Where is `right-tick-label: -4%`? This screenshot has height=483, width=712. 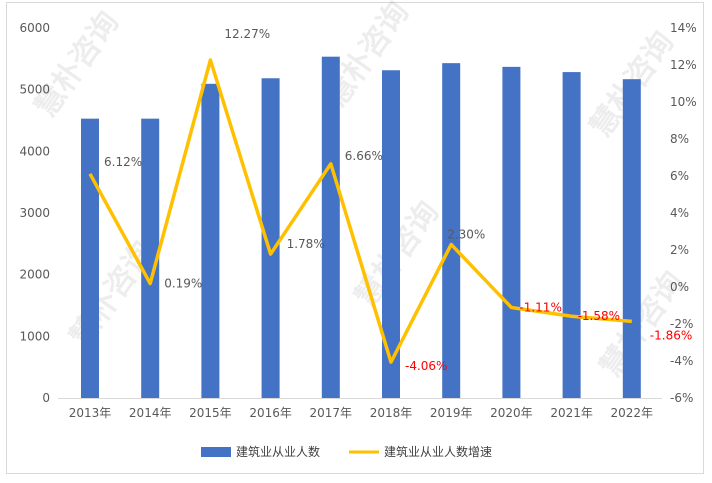
right-tick-label: -4% is located at coordinates (681, 361).